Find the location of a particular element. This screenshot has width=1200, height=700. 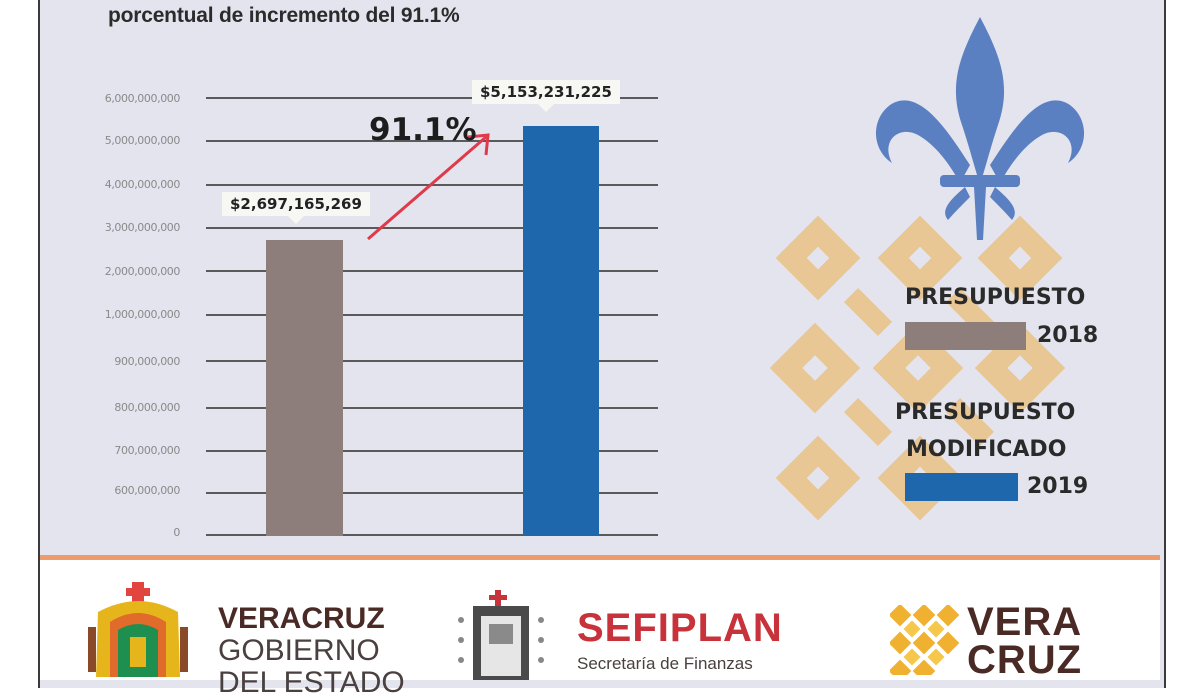

bar-presupuesto-2018 is located at coordinates (304, 388).